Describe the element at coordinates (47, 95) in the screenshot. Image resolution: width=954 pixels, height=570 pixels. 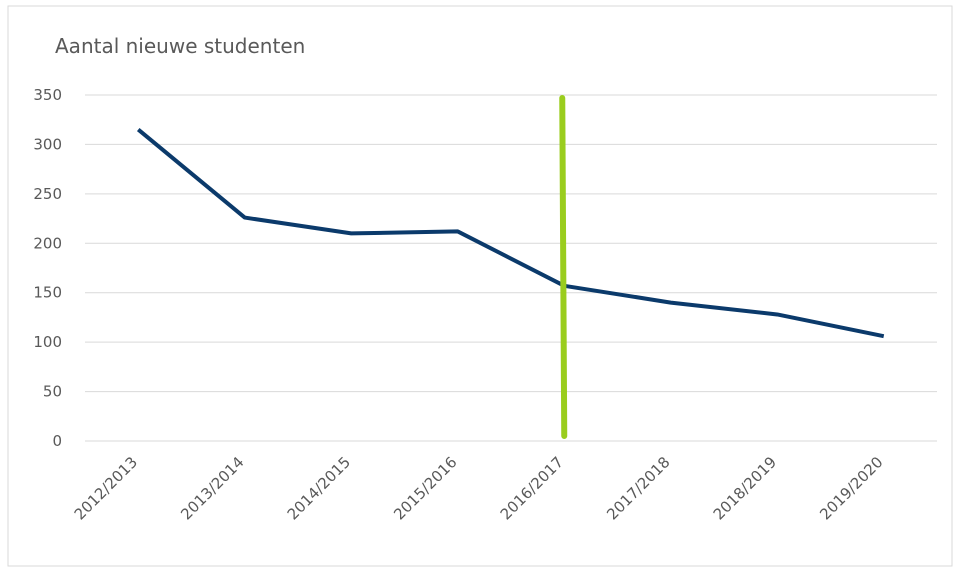
I see `y-tick-label: 350` at that location.